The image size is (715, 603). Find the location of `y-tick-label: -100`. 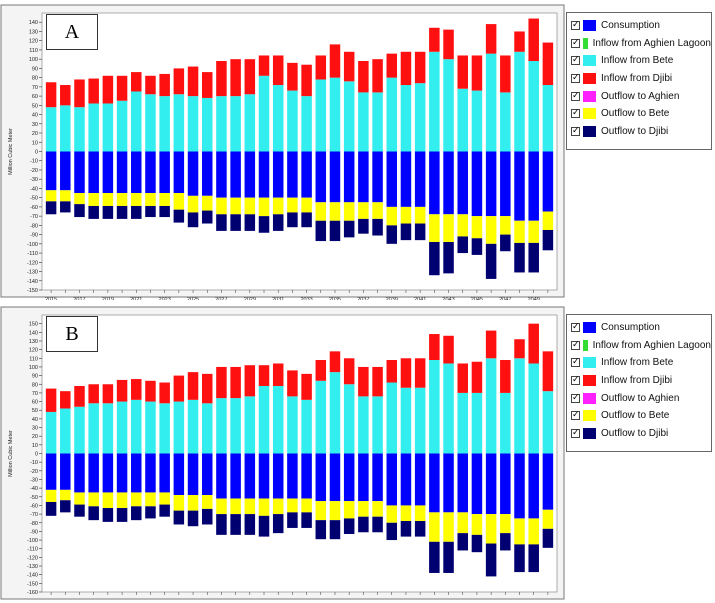

y-tick-label: -100 is located at coordinates (32, 541).